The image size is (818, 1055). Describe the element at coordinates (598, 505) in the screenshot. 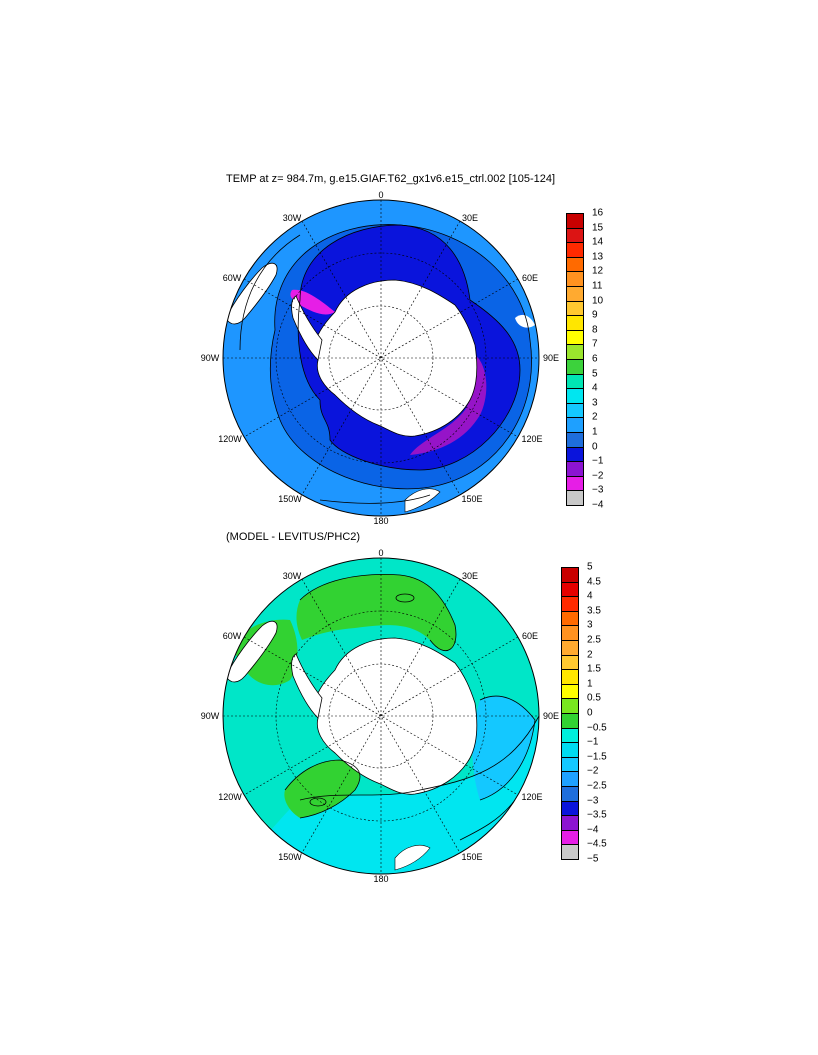

I see `top-colorbar-tick-label: −4` at that location.